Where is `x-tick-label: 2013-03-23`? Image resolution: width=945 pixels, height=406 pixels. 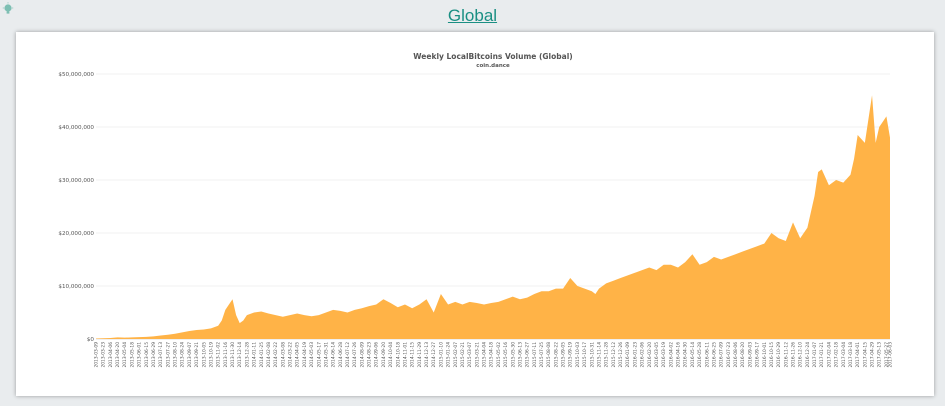 x-tick-label: 2013-03-23 is located at coordinates (104, 355).